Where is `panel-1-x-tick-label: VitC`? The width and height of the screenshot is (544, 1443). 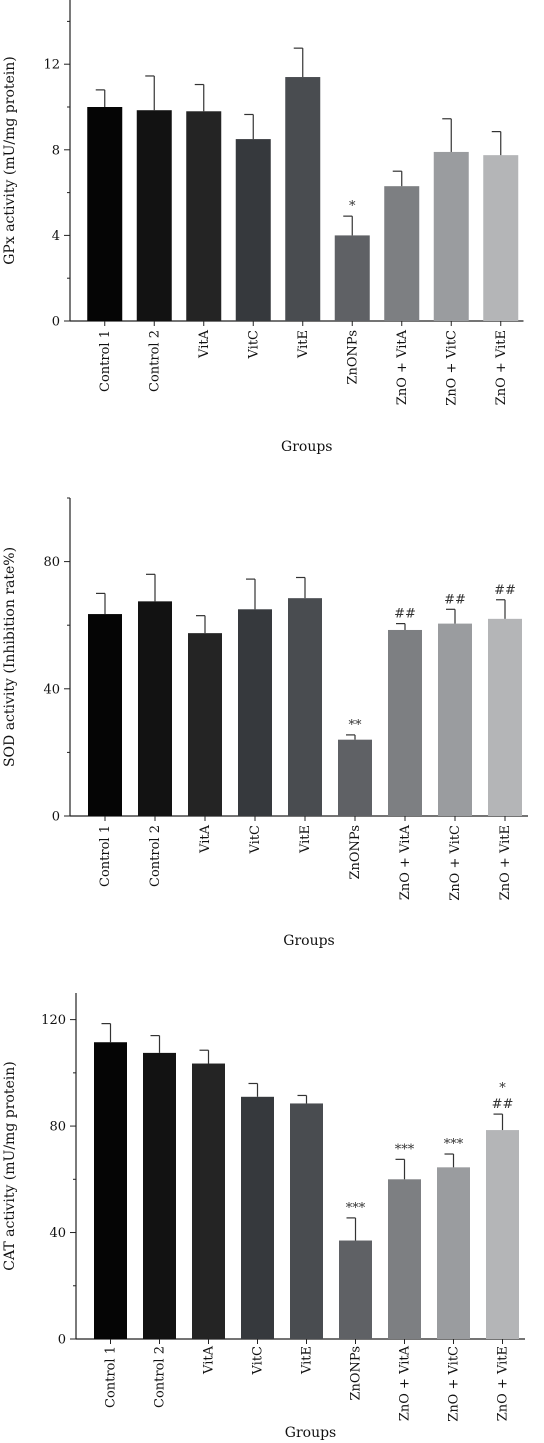 panel-1-x-tick-label: VitC is located at coordinates (253, 345).